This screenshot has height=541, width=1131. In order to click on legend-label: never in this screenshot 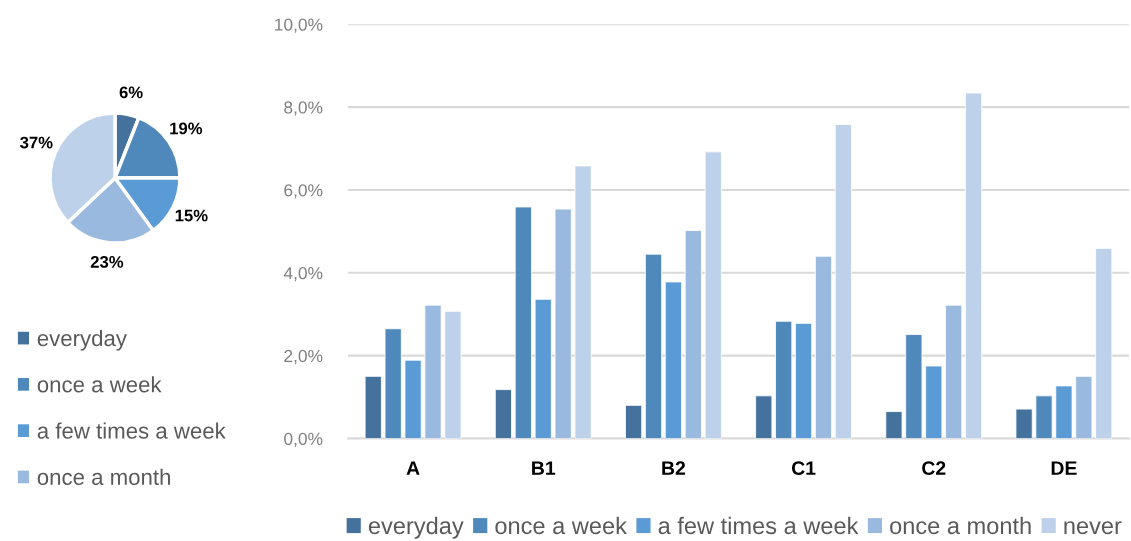, I will do `click(1093, 528)`.